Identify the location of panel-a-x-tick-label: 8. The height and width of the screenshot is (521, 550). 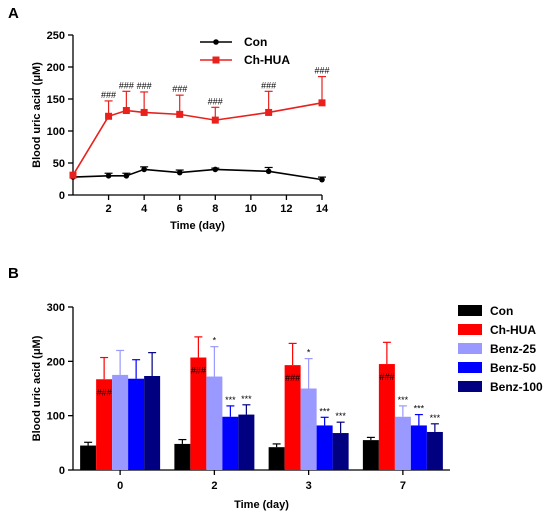
(215, 209).